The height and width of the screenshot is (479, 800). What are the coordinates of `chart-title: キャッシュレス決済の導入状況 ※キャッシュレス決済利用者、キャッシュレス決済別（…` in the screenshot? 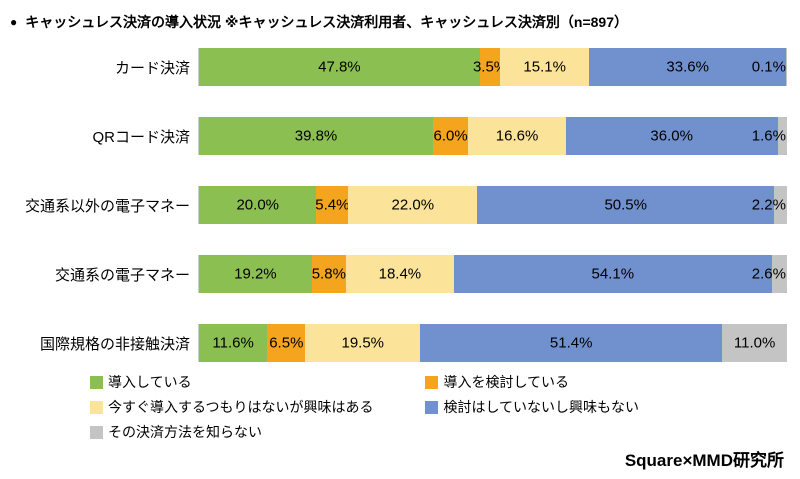 It's located at (326, 22).